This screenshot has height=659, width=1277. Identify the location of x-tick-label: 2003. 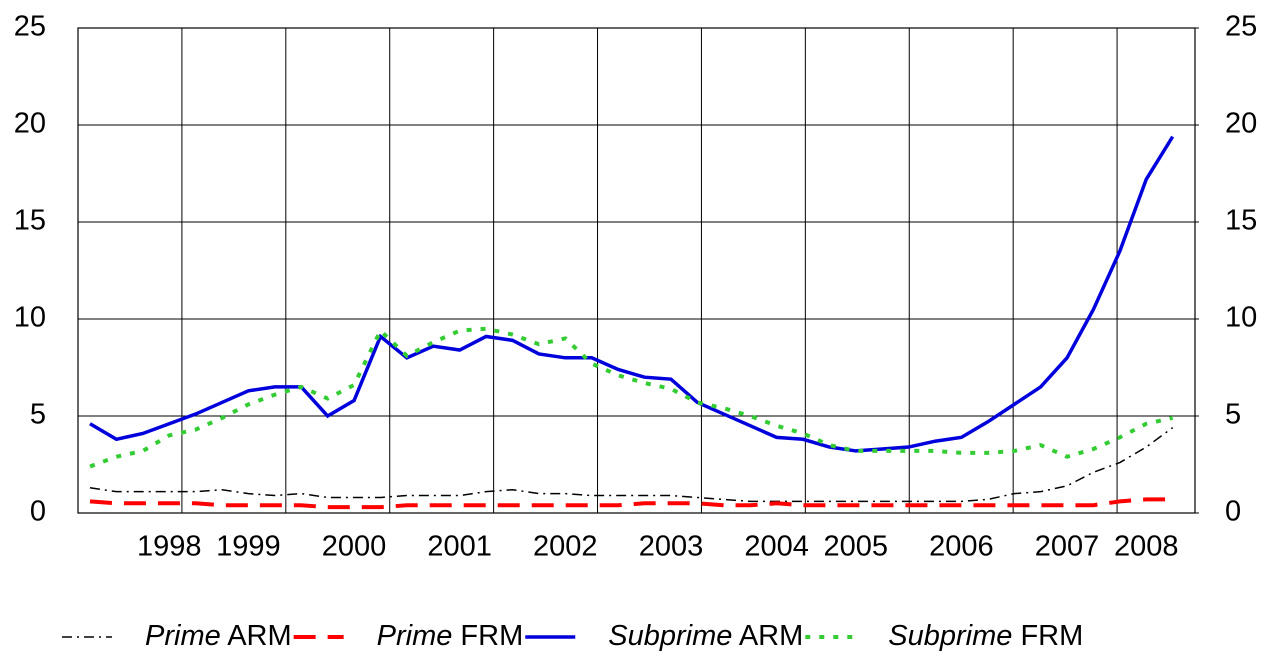
(671, 547).